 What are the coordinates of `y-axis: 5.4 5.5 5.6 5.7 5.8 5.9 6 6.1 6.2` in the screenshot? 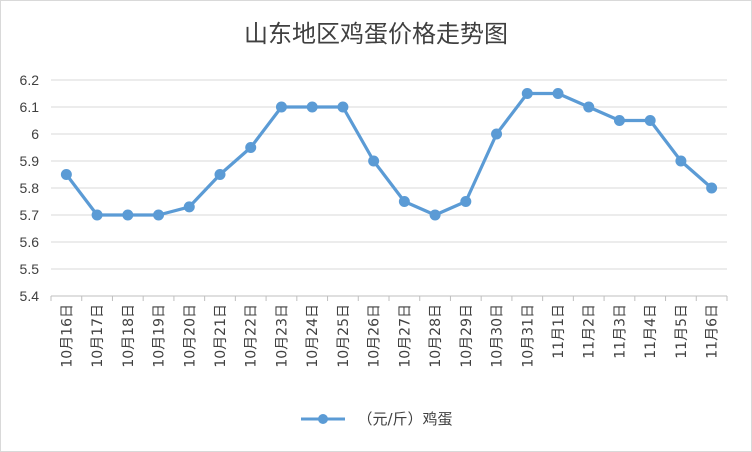 It's located at (30, 188).